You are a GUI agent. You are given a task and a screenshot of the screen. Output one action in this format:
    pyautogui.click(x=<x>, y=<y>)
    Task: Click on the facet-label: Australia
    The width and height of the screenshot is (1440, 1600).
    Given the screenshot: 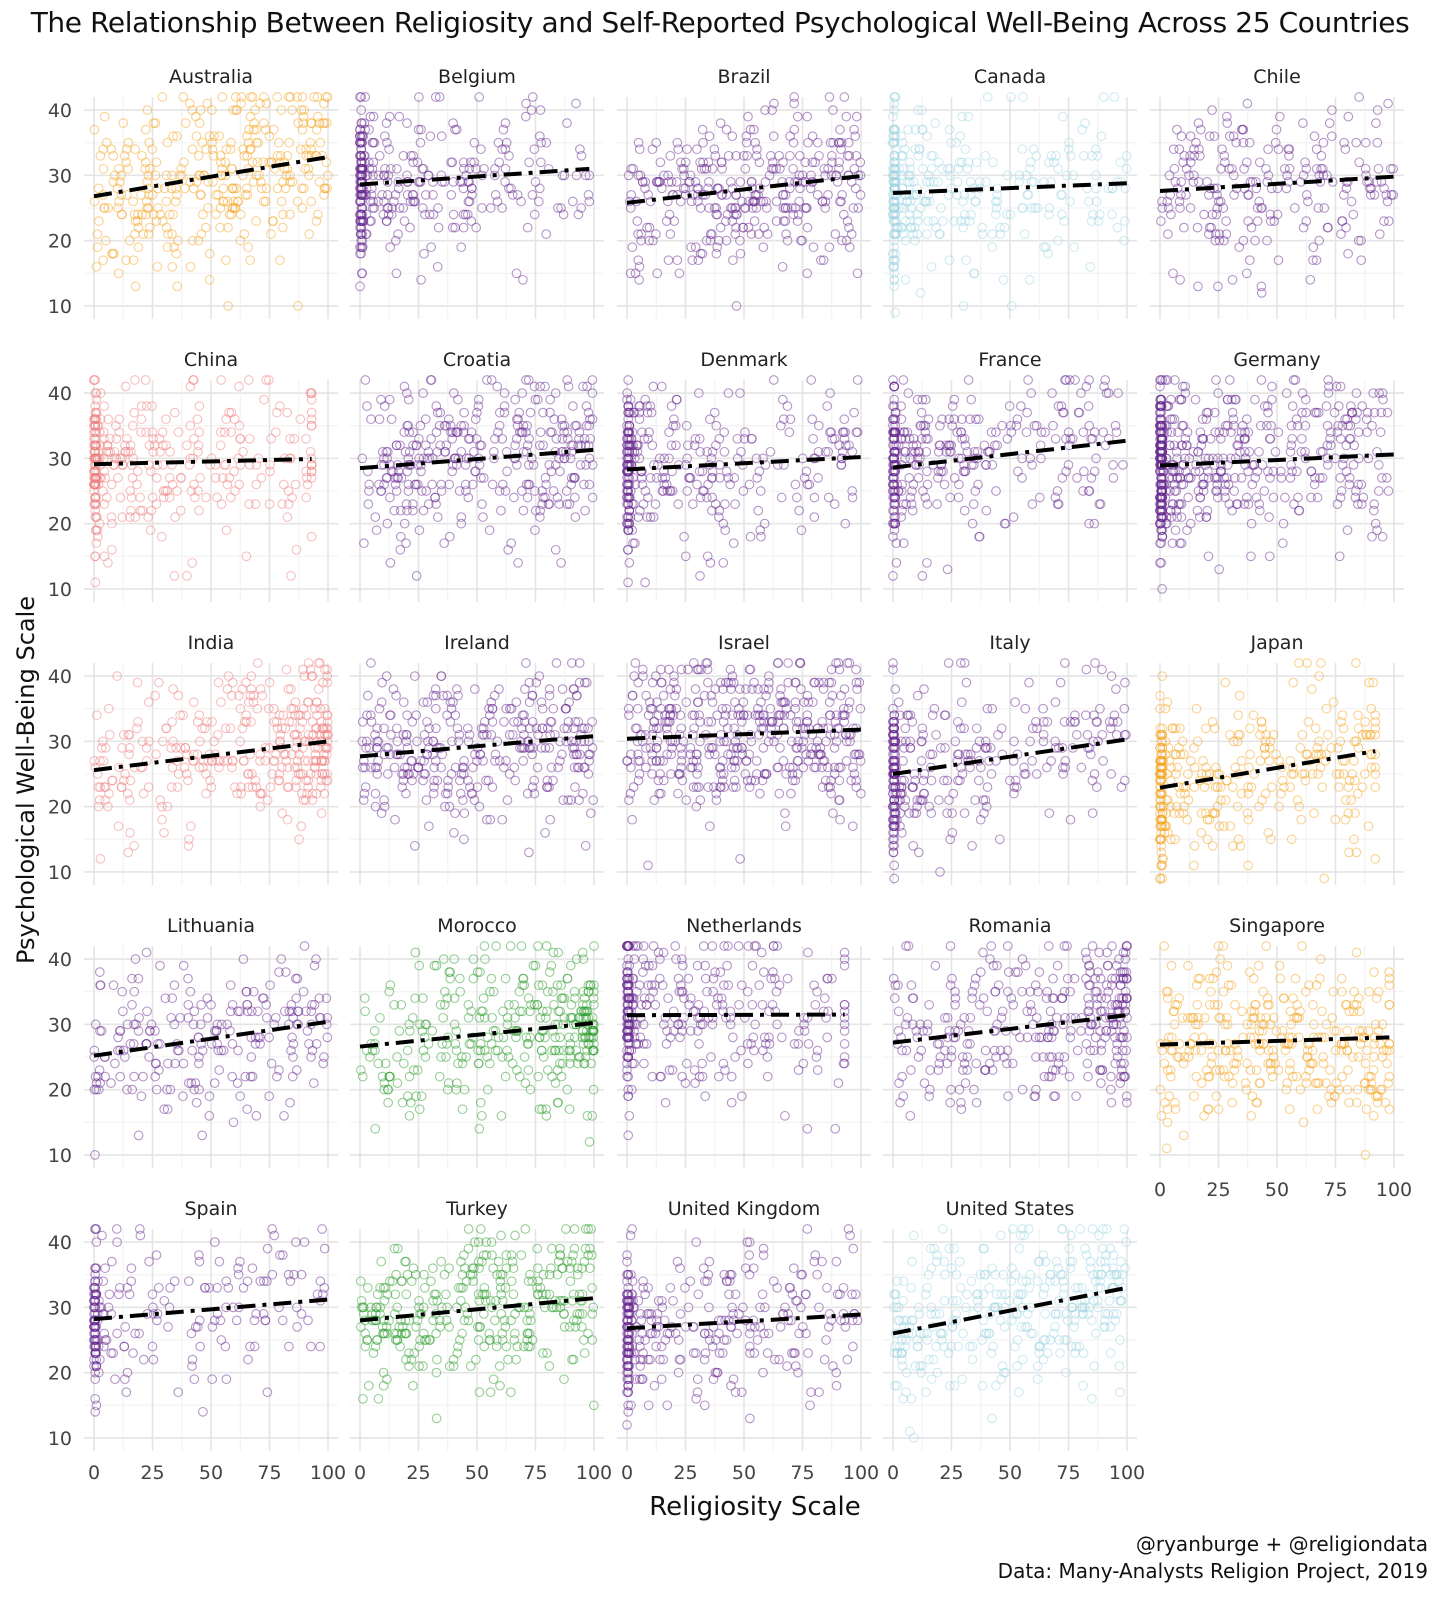 What is the action you would take?
    pyautogui.click(x=211, y=77)
    